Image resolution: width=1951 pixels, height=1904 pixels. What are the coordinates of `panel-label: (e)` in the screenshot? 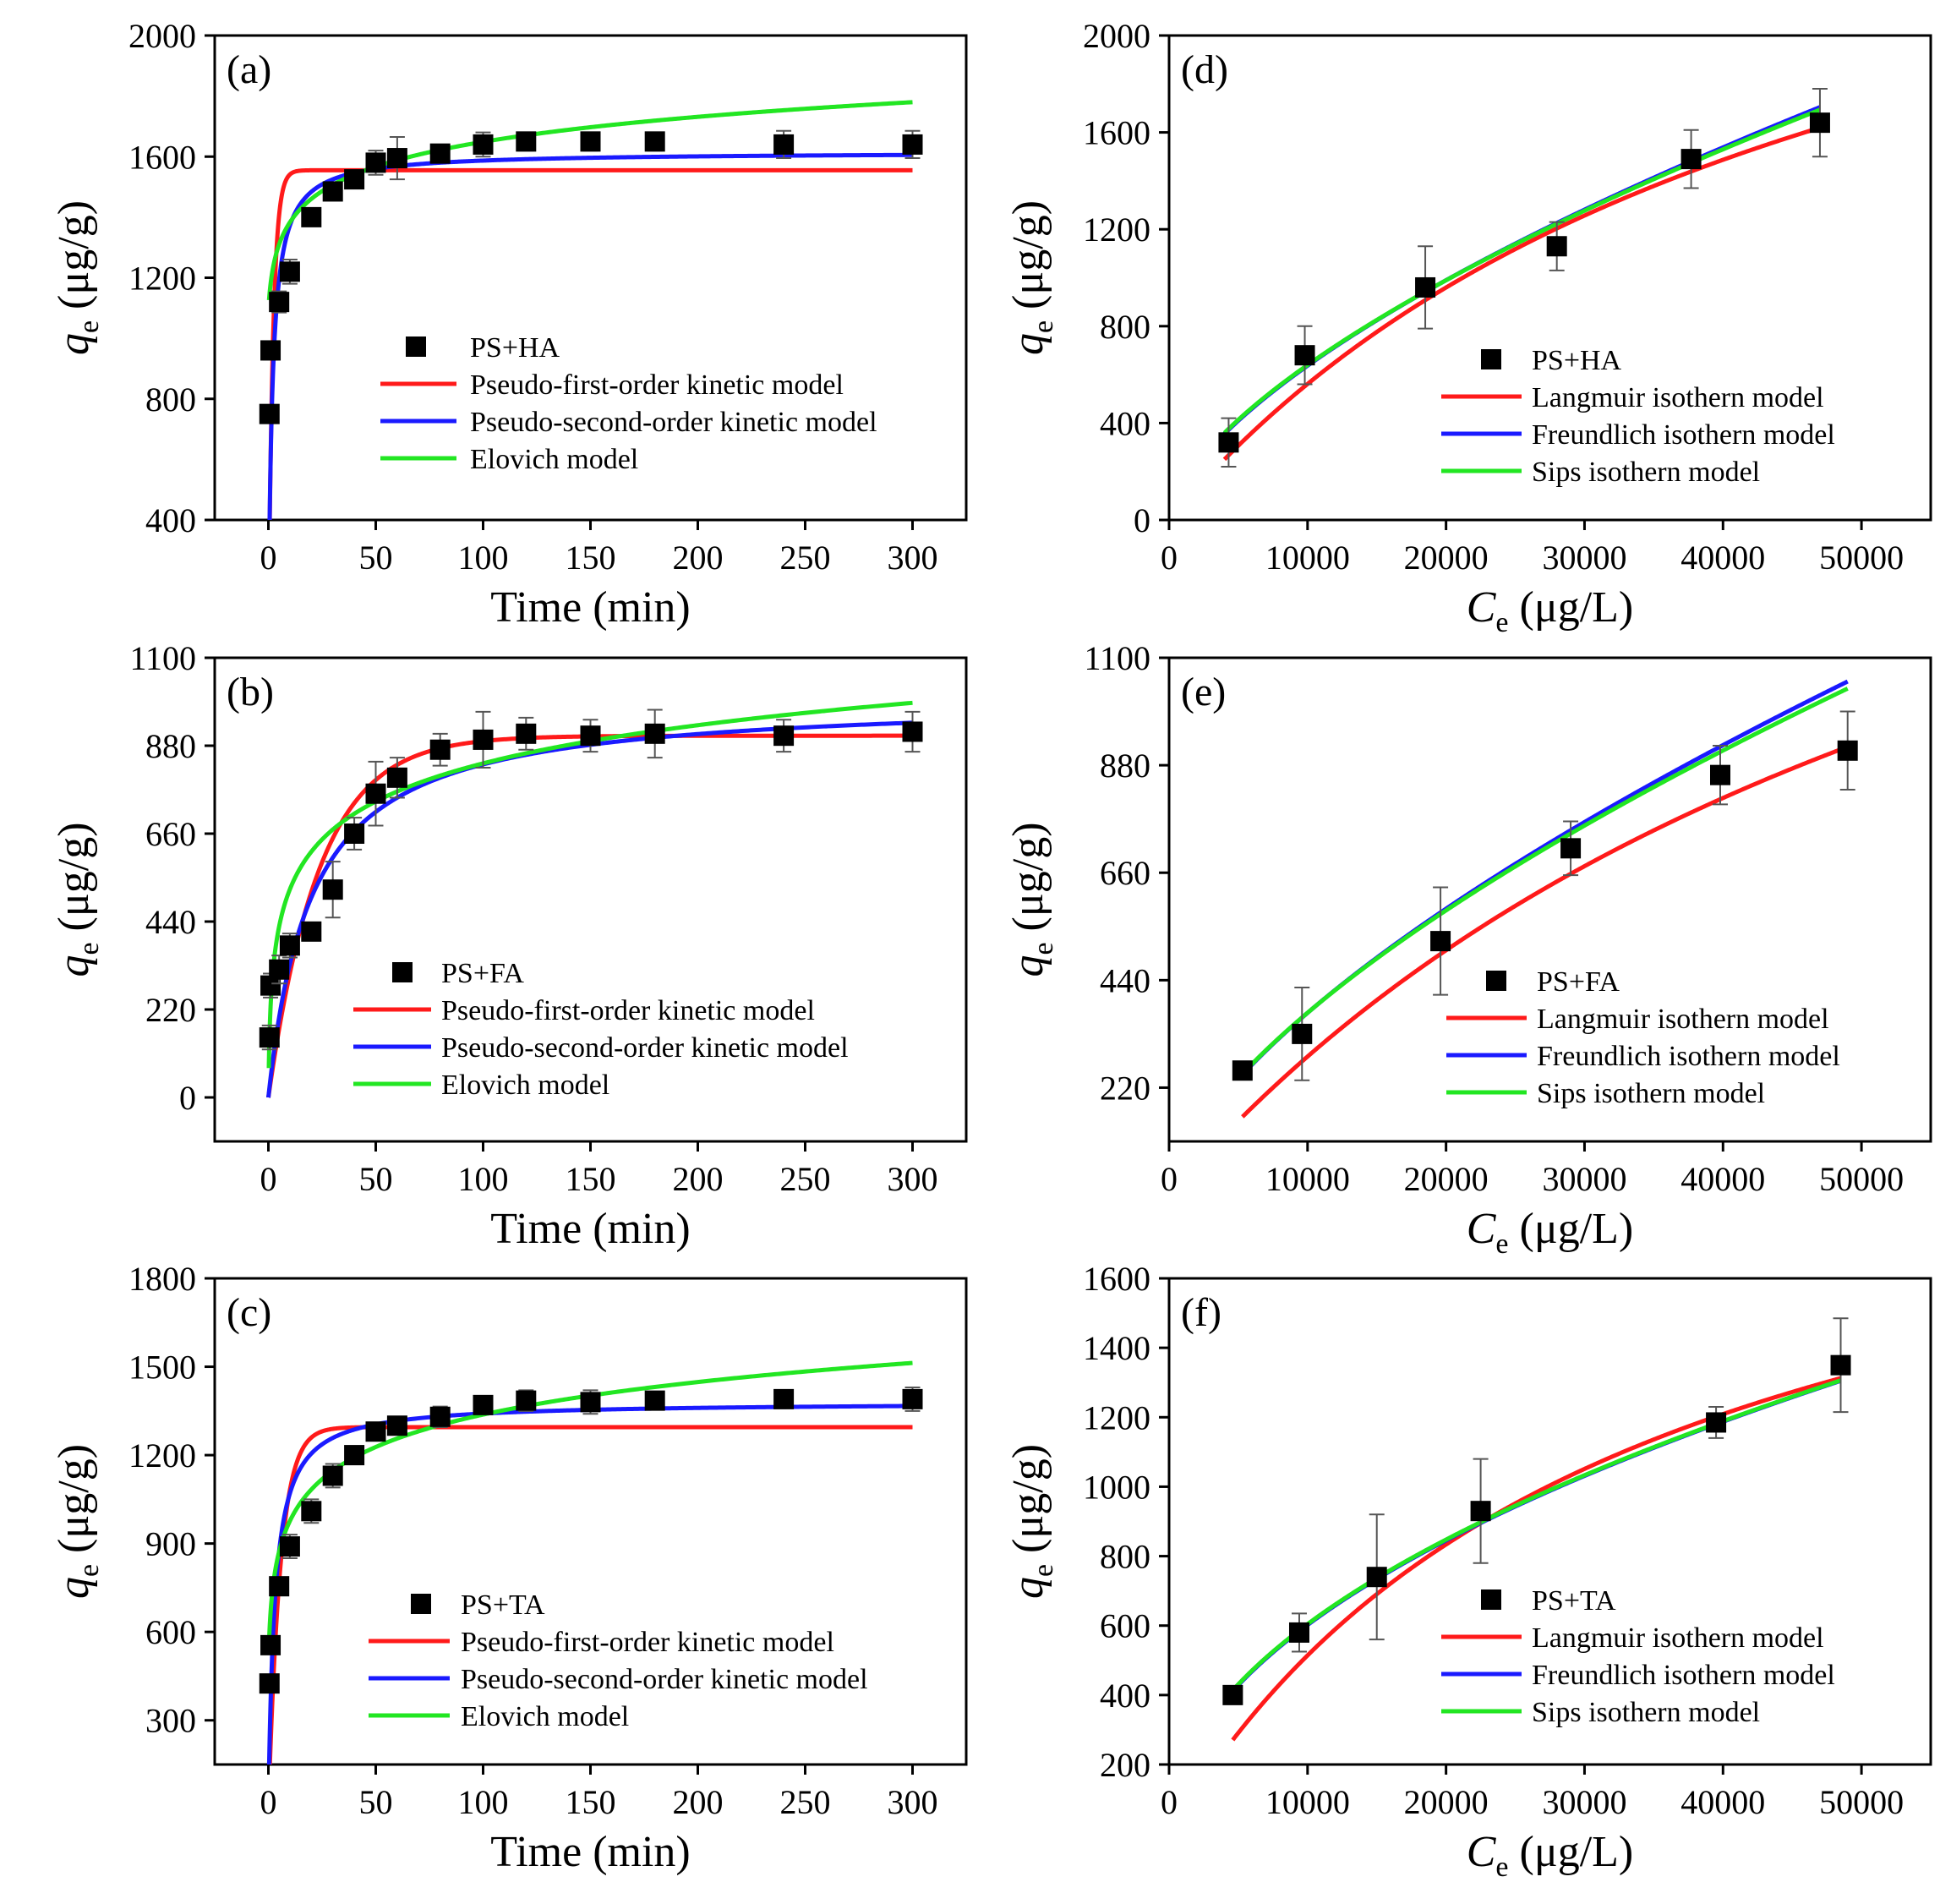 It's located at (1203, 692).